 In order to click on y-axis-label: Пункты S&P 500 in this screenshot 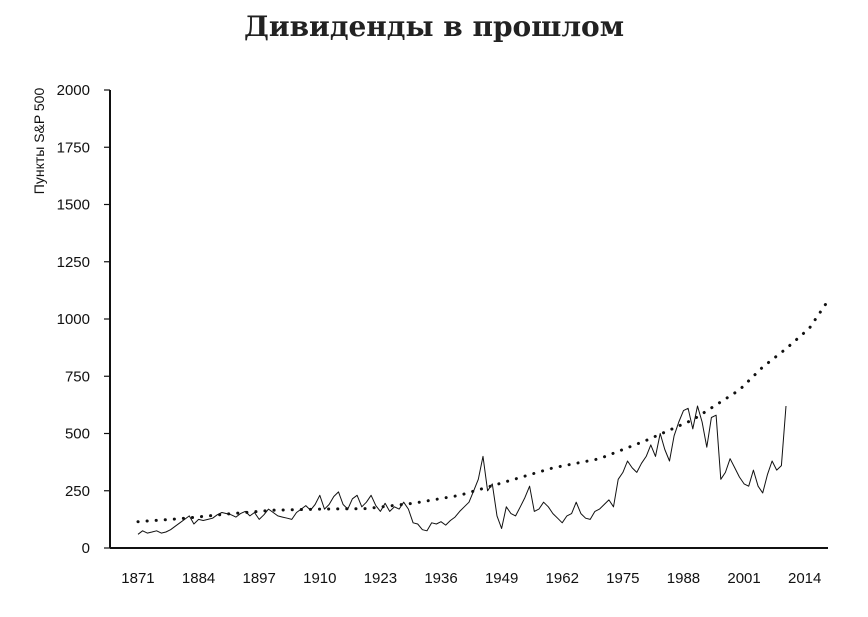, I will do `click(39, 141)`.